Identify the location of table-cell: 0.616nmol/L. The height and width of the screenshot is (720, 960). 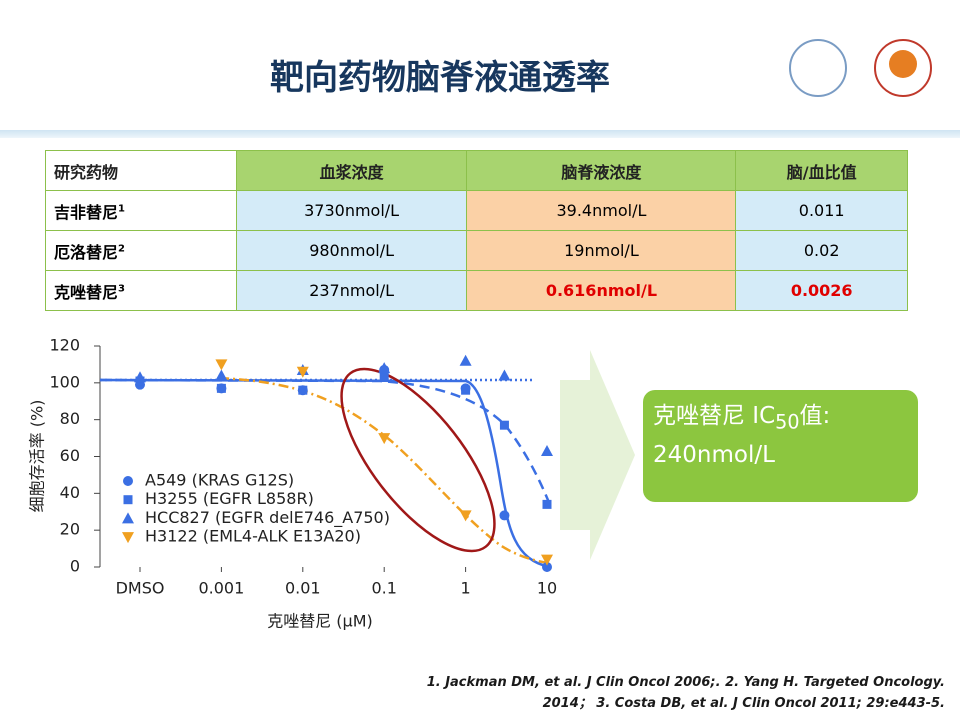
(601, 290).